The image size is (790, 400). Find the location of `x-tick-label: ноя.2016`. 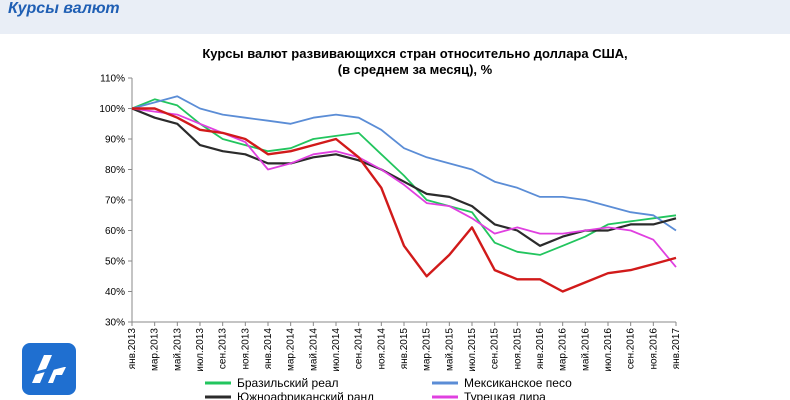

x-tick-label: ноя.2016 is located at coordinates (653, 349).